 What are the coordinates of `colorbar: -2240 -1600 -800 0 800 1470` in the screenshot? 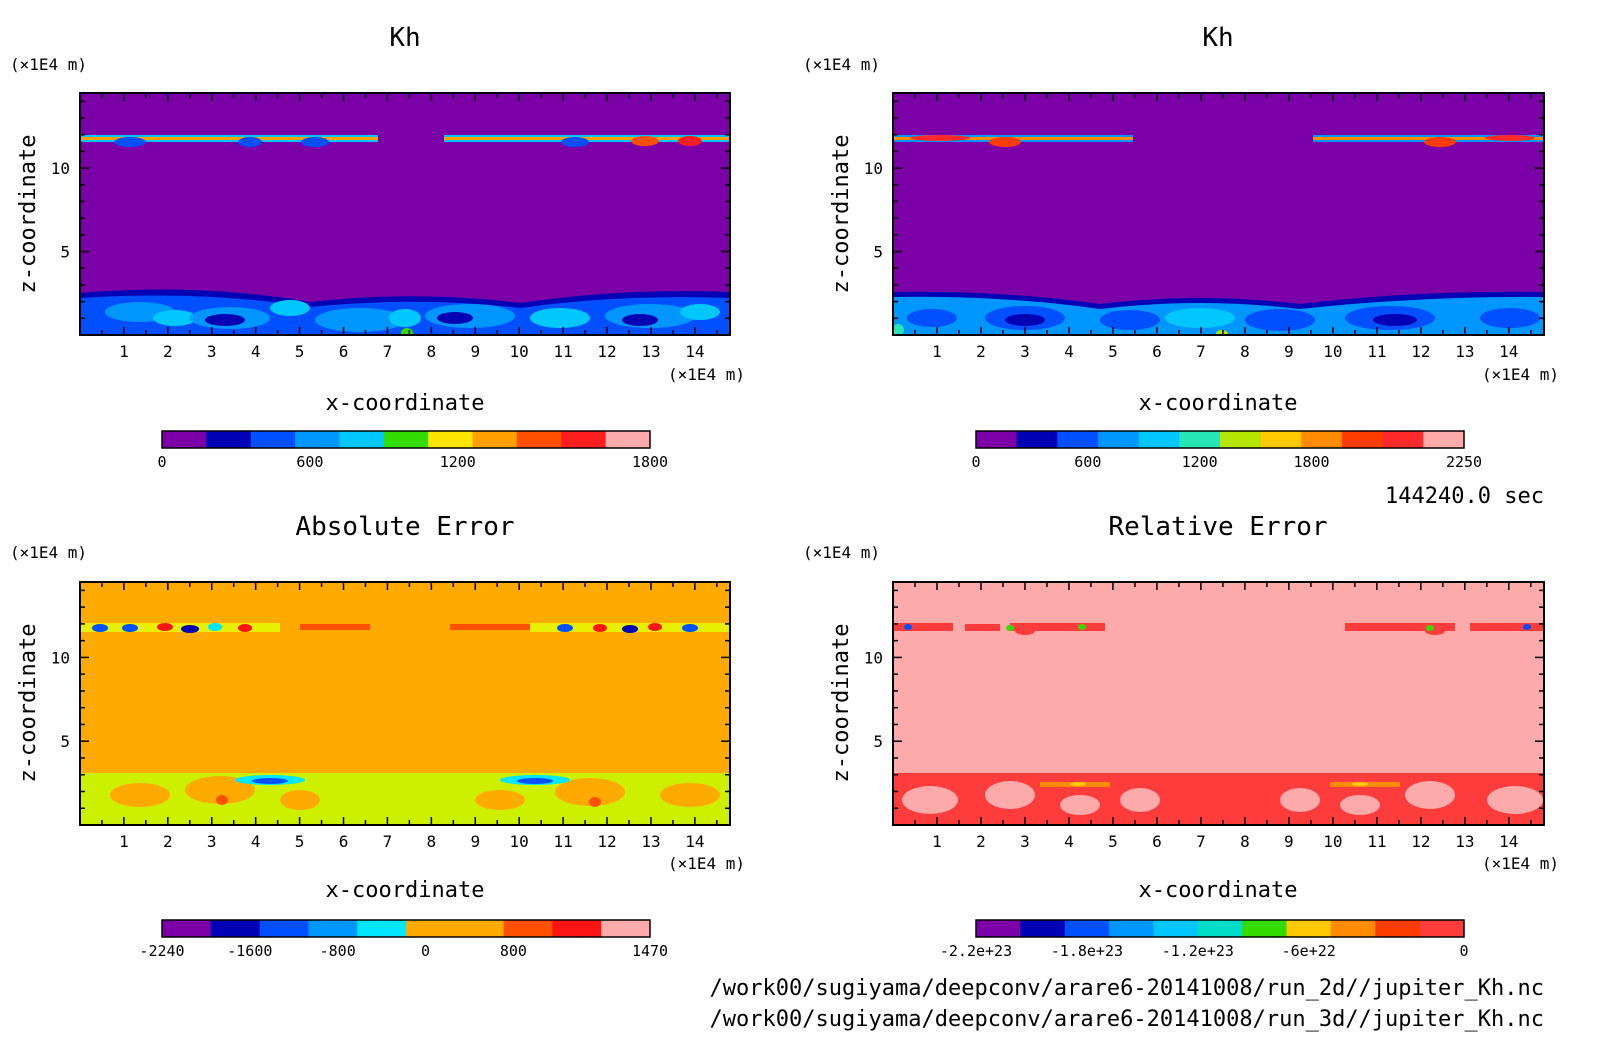 It's located at (403, 939).